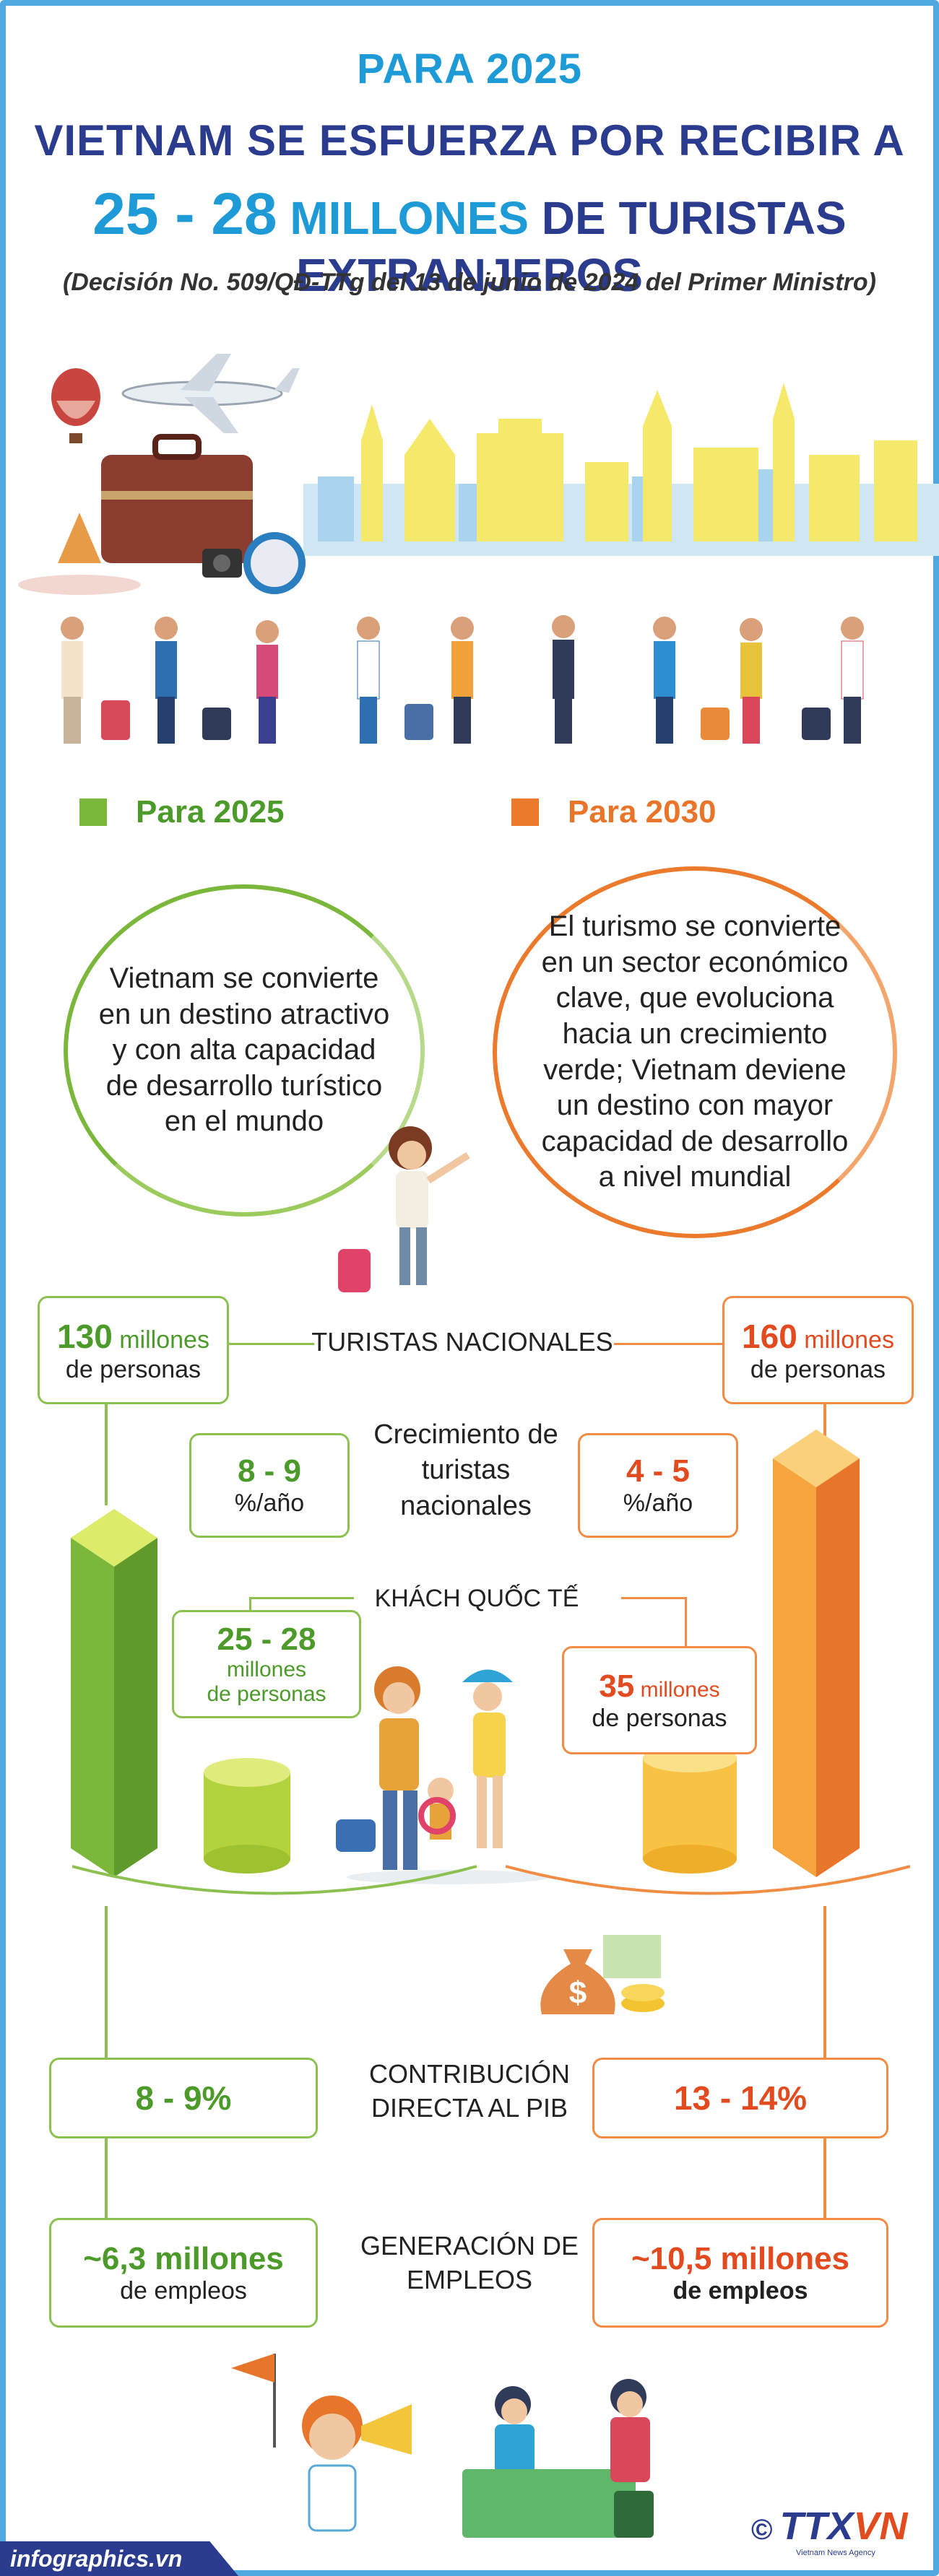 Image resolution: width=939 pixels, height=2576 pixels. I want to click on money-bag-icon: $, so click(602, 1974).